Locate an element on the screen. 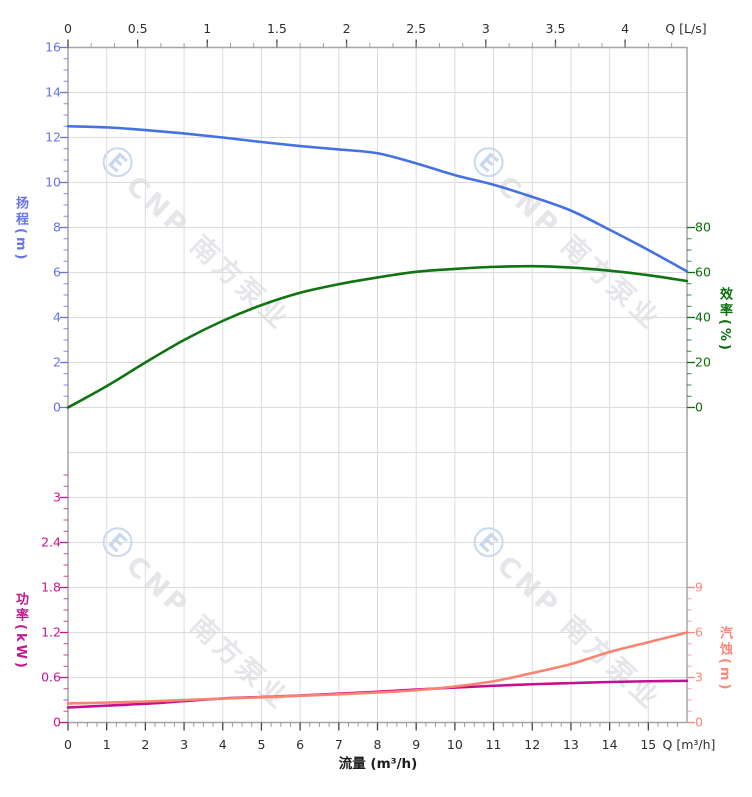 The image size is (752, 797). svg-text: 3.5 is located at coordinates (556, 28).